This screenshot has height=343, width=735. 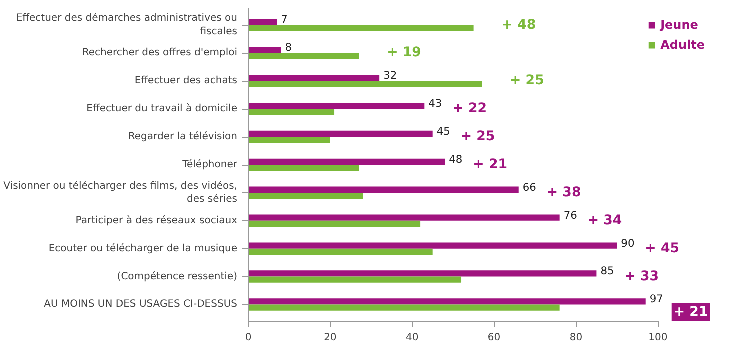 I want to click on data-label: 76, so click(x=571, y=215).